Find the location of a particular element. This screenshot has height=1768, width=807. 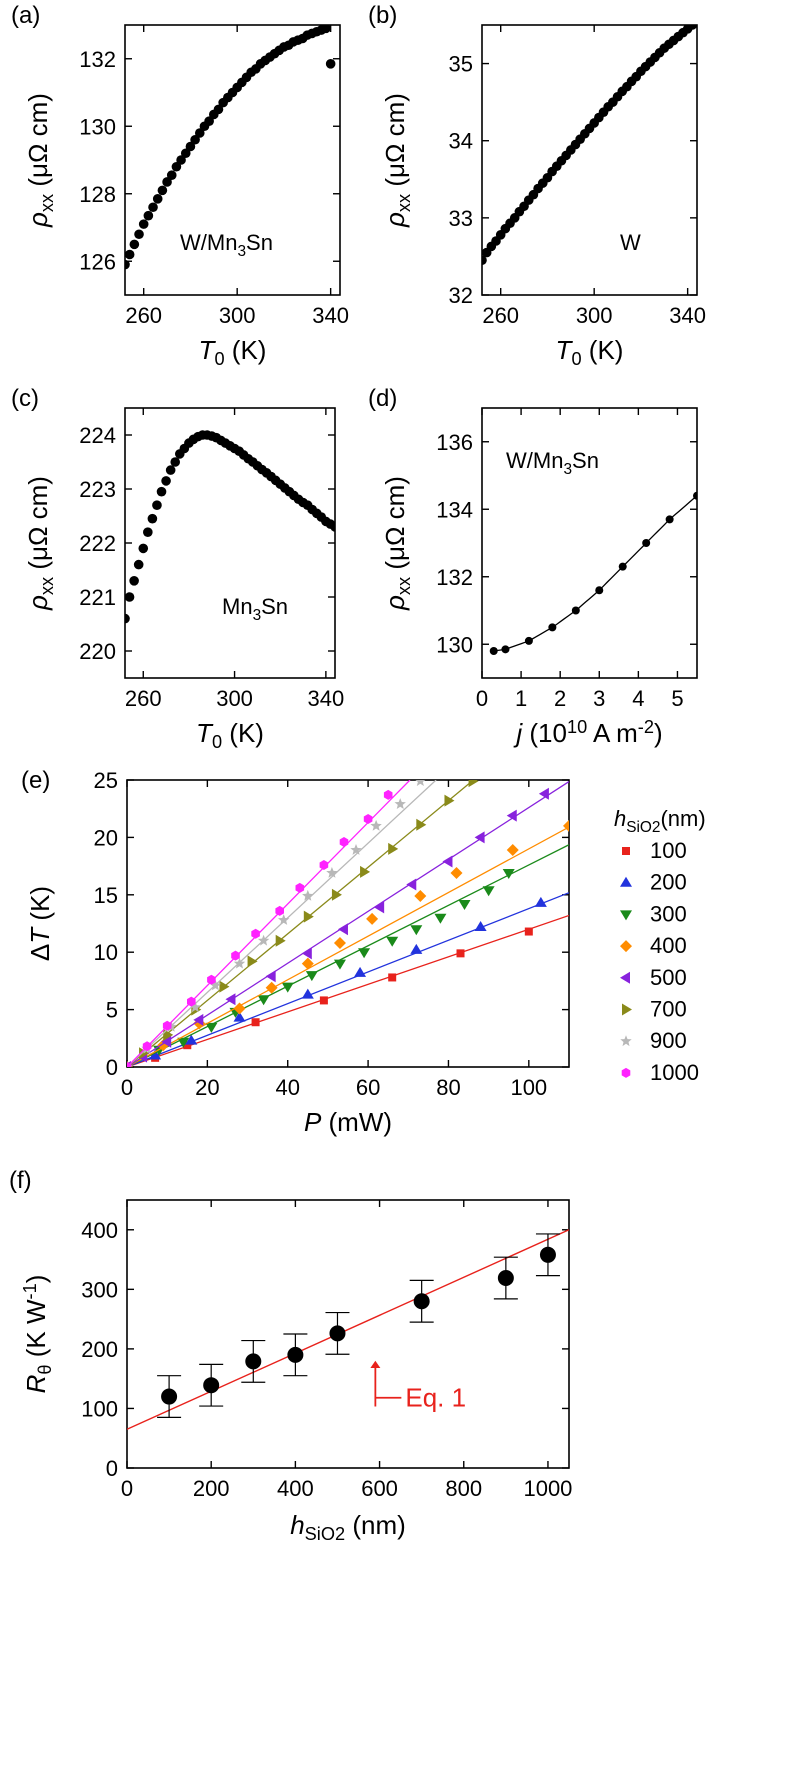

y-tick-label: 35 is located at coordinates (461, 64).